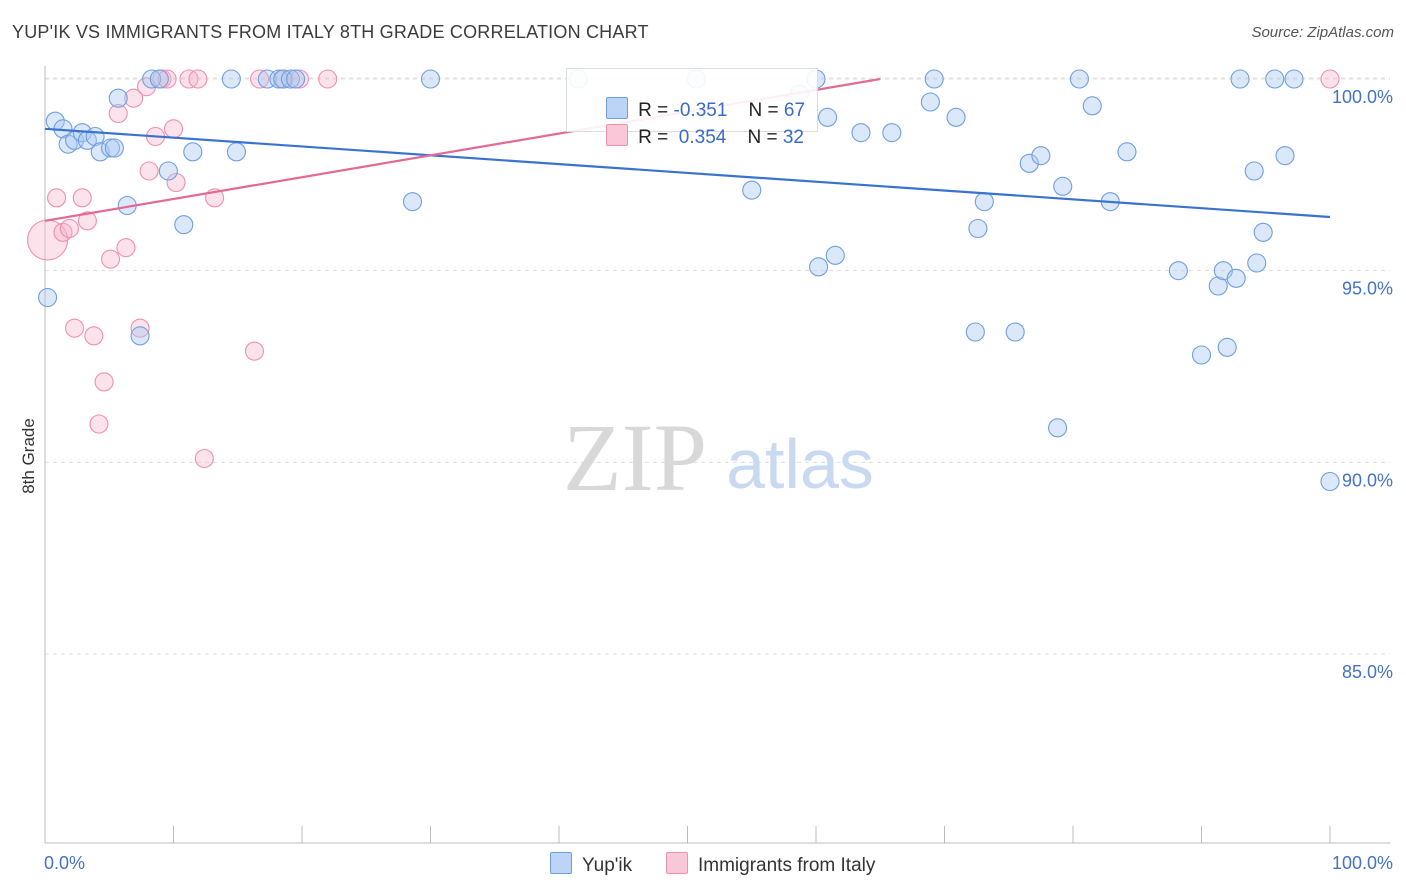  Describe the element at coordinates (1367, 289) in the screenshot. I see `y-tick-label: 95.0%` at that location.